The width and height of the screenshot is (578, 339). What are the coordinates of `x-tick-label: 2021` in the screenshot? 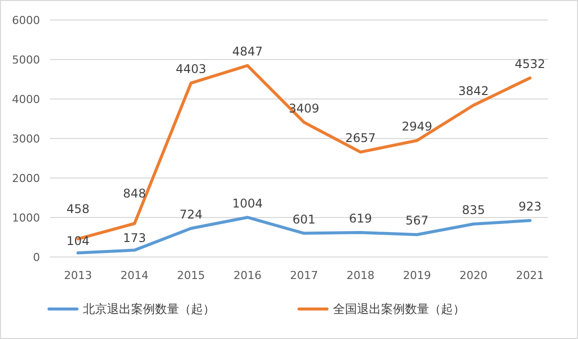 It's located at (530, 275).